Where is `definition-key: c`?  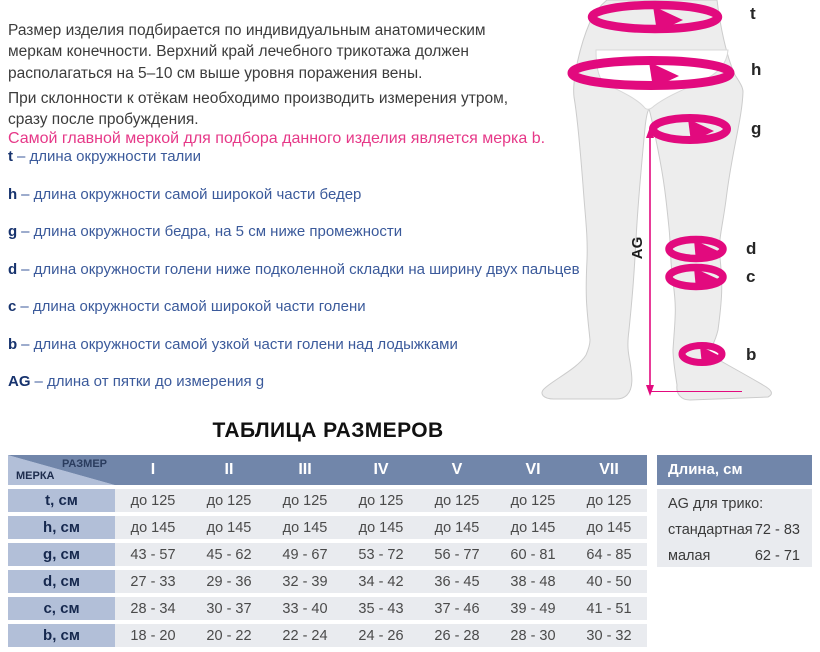
definition-key: c is located at coordinates (12, 306).